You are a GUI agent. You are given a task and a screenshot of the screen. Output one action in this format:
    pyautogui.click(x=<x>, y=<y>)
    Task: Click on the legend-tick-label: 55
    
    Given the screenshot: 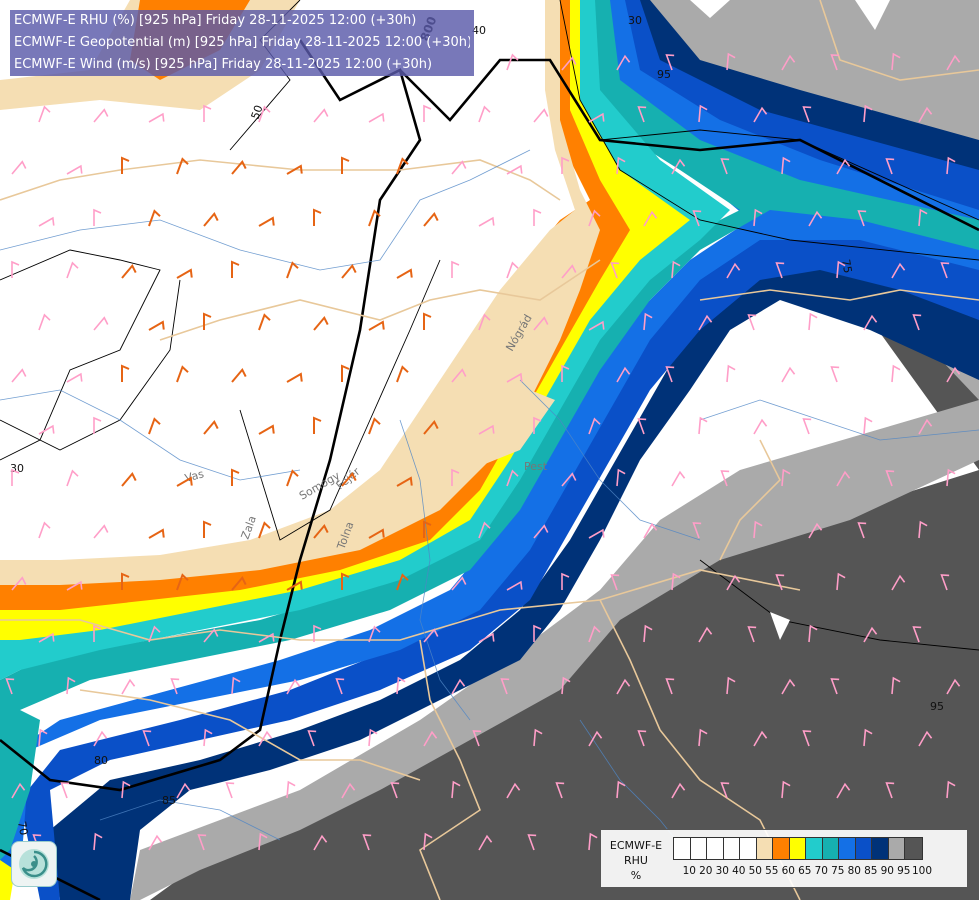 What is the action you would take?
    pyautogui.click(x=772, y=871)
    